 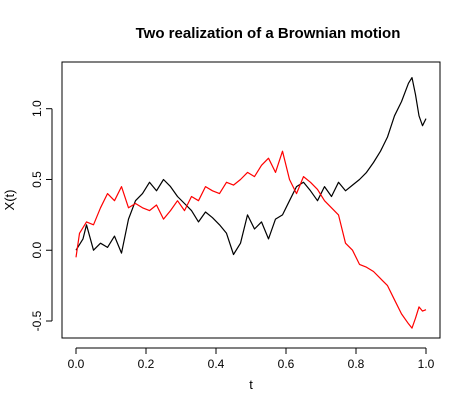 What do you see at coordinates (76, 364) in the screenshot?
I see `x-tick-label: 0.0` at bounding box center [76, 364].